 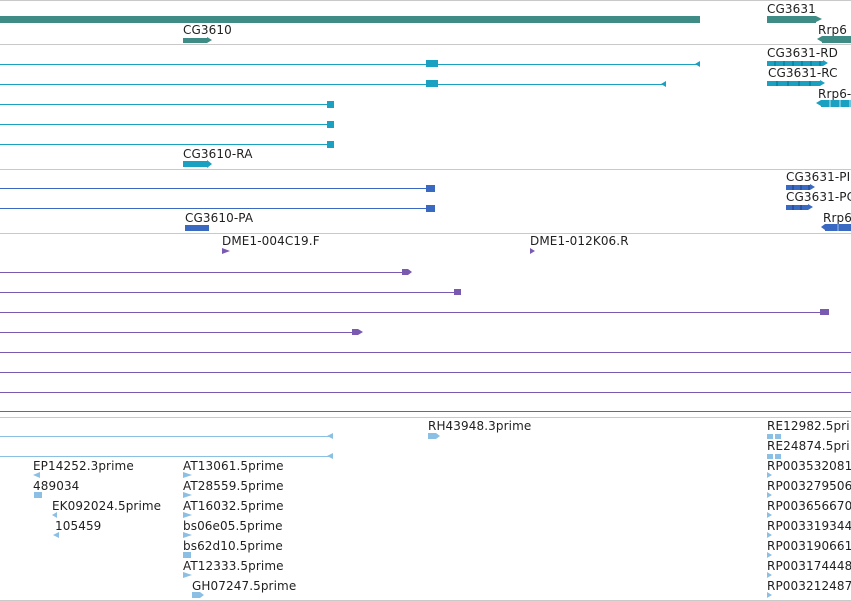 I want to click on est-marker-rp003212487, so click(x=769, y=595).